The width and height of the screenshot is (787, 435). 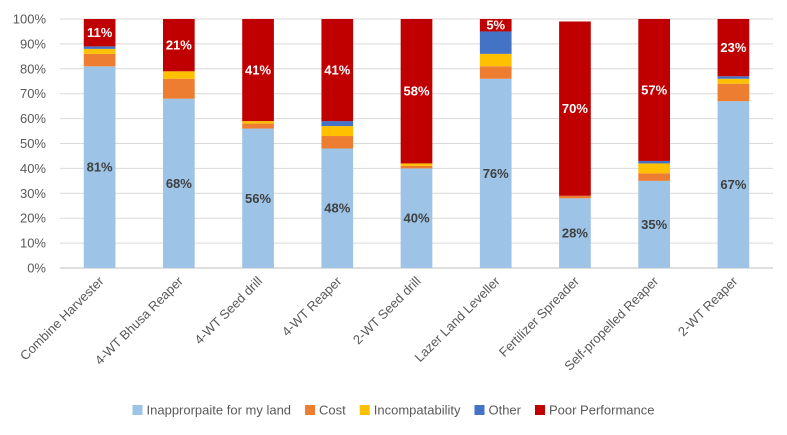 What do you see at coordinates (504, 410) in the screenshot?
I see `legend-label: Other` at bounding box center [504, 410].